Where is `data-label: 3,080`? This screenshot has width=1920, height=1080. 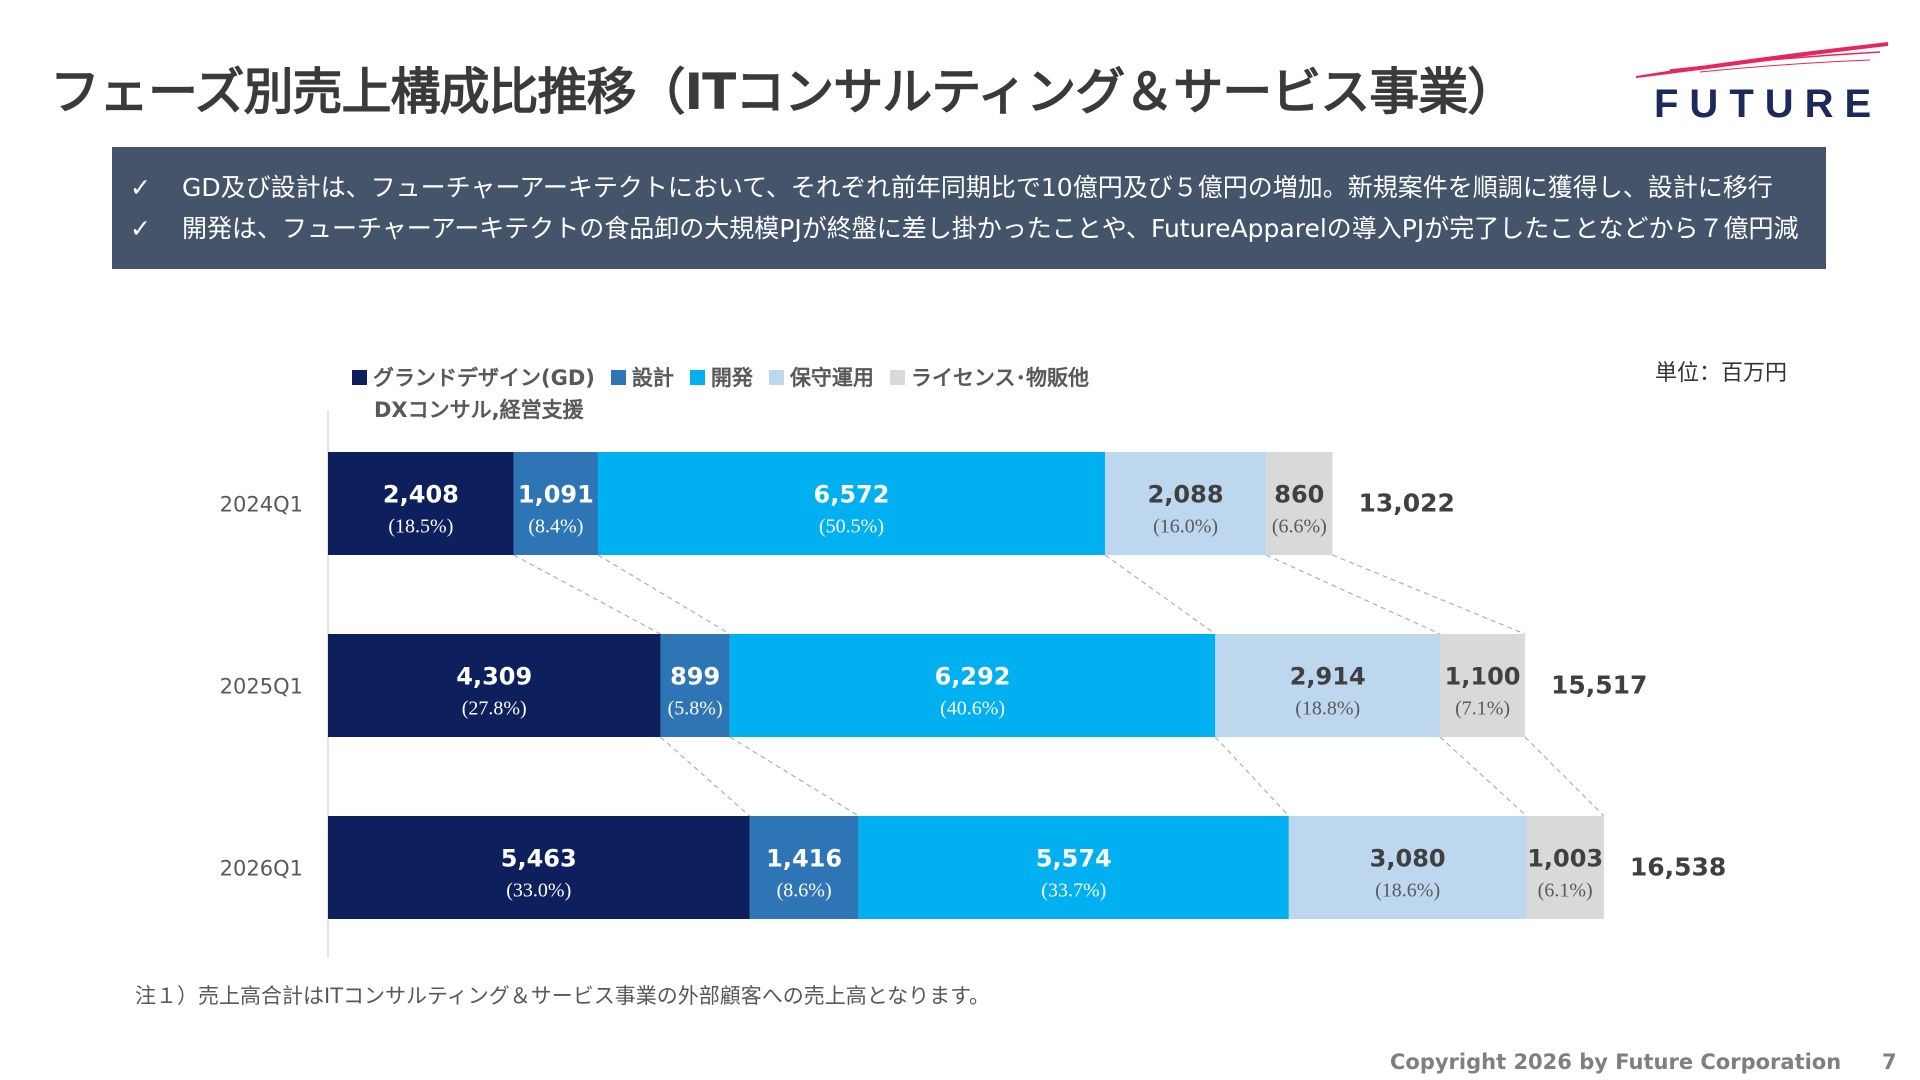 data-label: 3,080 is located at coordinates (1408, 859).